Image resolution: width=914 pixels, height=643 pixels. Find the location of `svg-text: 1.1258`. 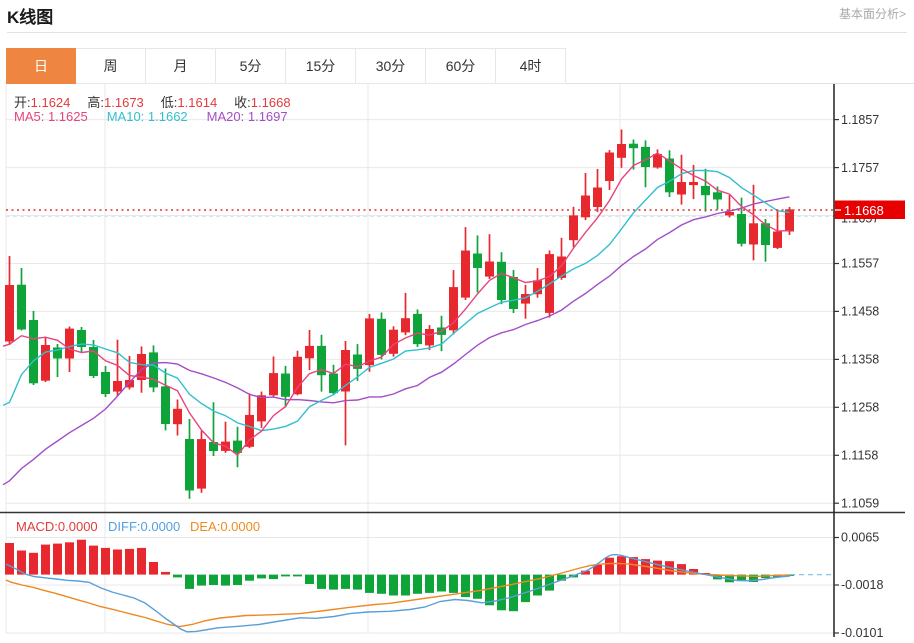

svg-text: 1.1258 is located at coordinates (860, 408).